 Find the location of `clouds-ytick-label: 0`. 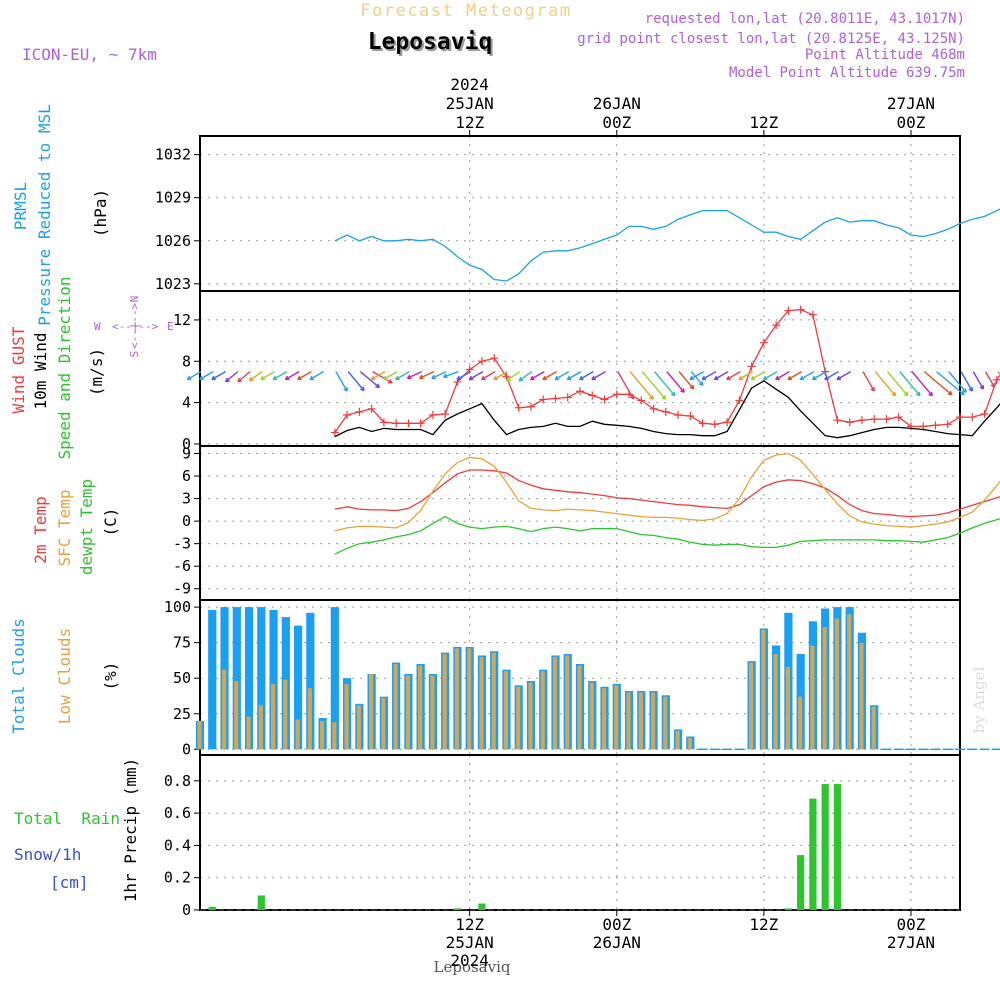

clouds-ytick-label: 0 is located at coordinates (186, 749).